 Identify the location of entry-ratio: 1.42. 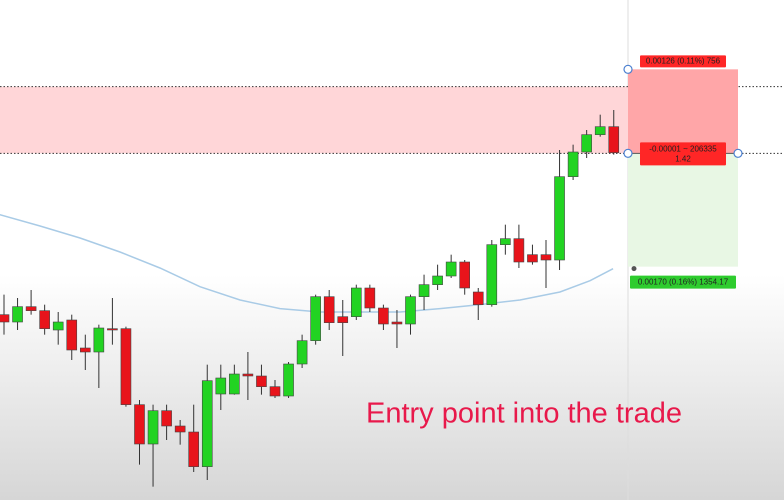
(683, 158).